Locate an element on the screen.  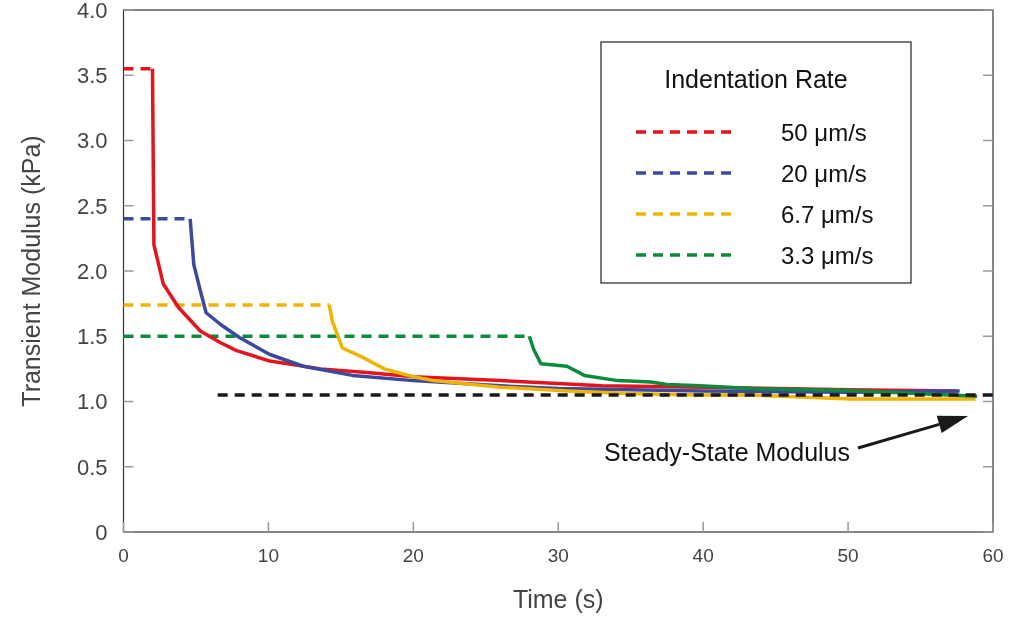
y-tick-label: 3.0 is located at coordinates (92, 141).